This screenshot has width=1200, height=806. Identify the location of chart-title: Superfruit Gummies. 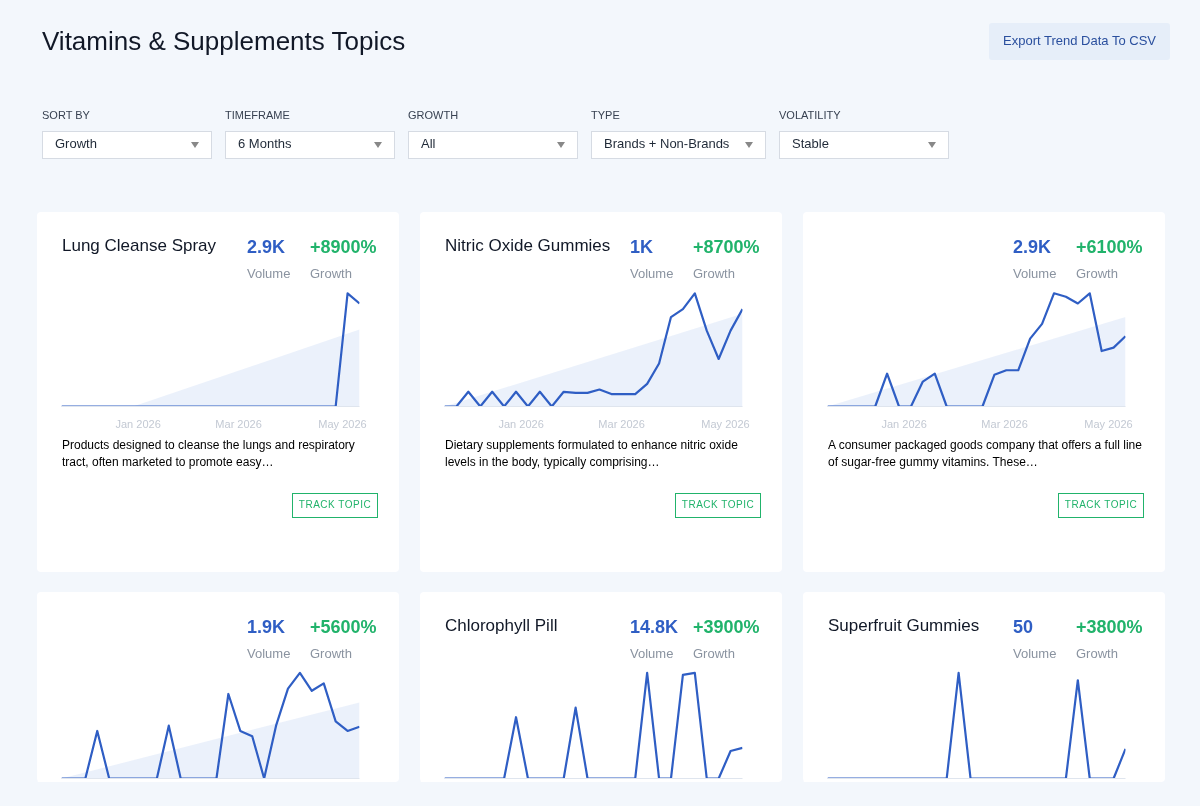
(904, 626).